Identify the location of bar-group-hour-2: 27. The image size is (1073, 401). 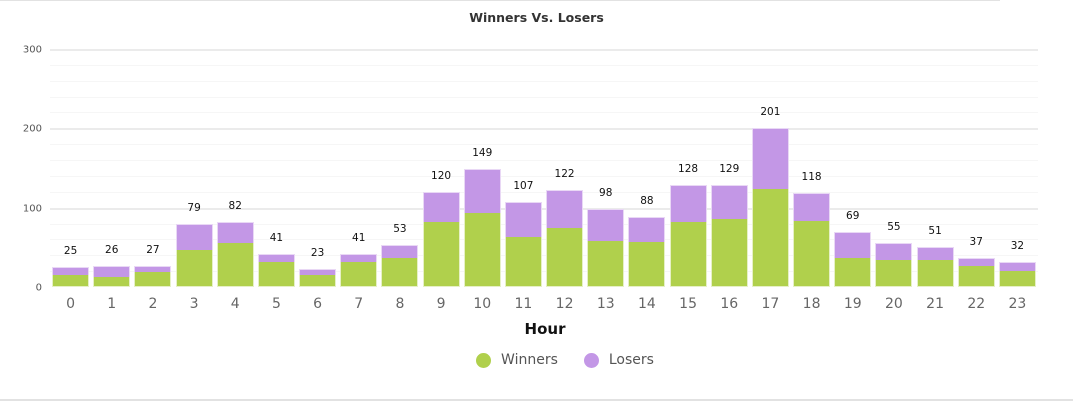
(152, 168).